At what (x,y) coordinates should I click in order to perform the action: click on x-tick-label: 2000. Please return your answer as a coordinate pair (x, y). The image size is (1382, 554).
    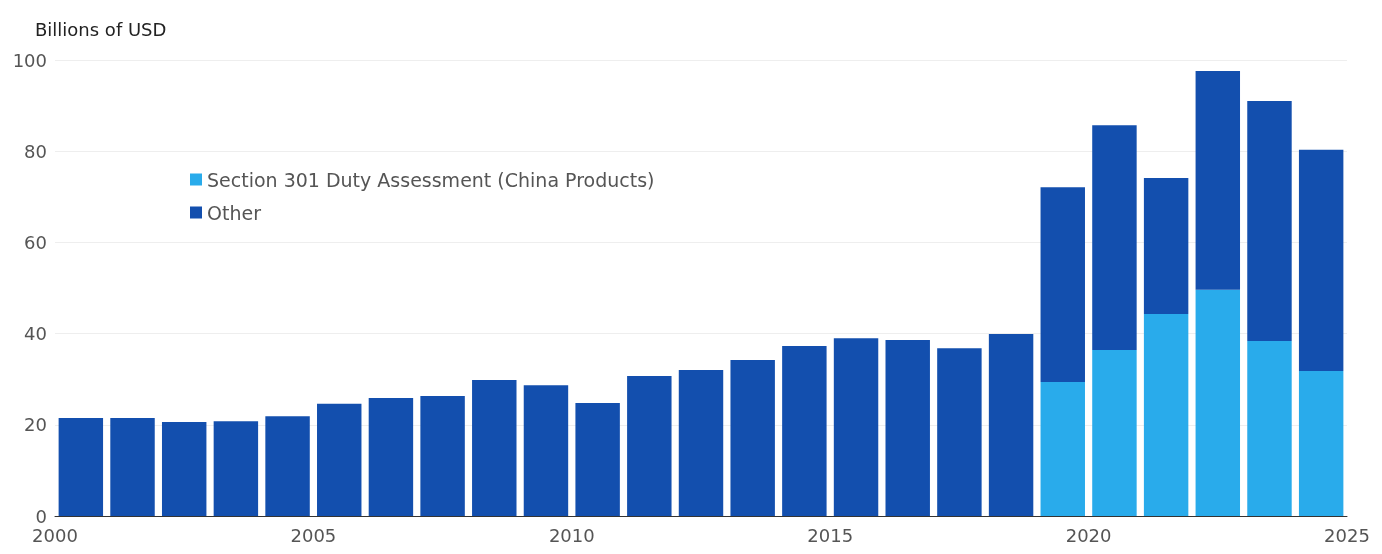
    Looking at the image, I should click on (55, 535).